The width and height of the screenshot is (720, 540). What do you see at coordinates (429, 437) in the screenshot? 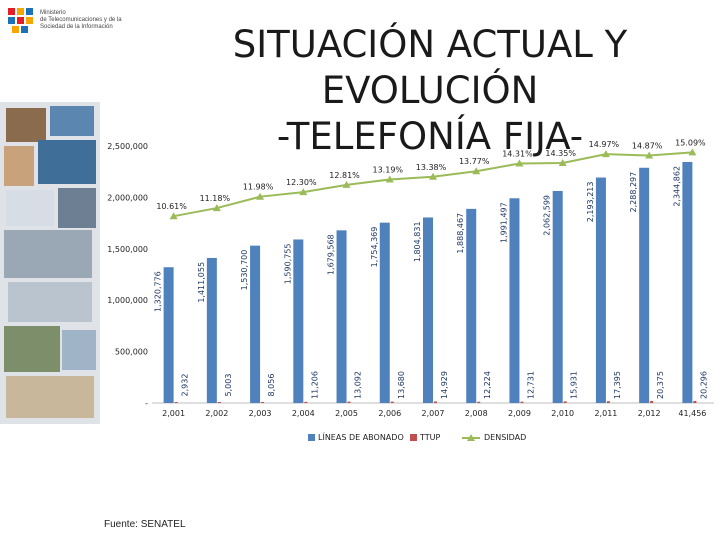
I see `legend-label: TTUP` at bounding box center [429, 437].